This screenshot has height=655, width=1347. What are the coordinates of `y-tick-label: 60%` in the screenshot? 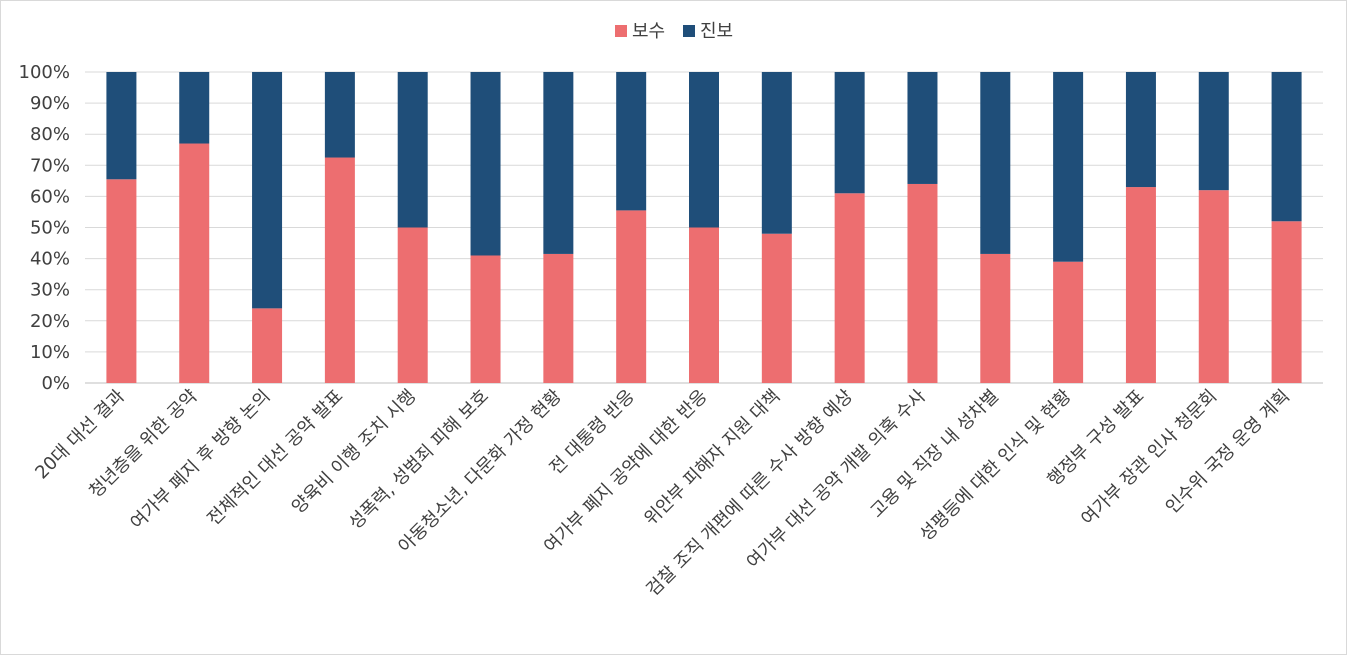 It's located at (50, 196).